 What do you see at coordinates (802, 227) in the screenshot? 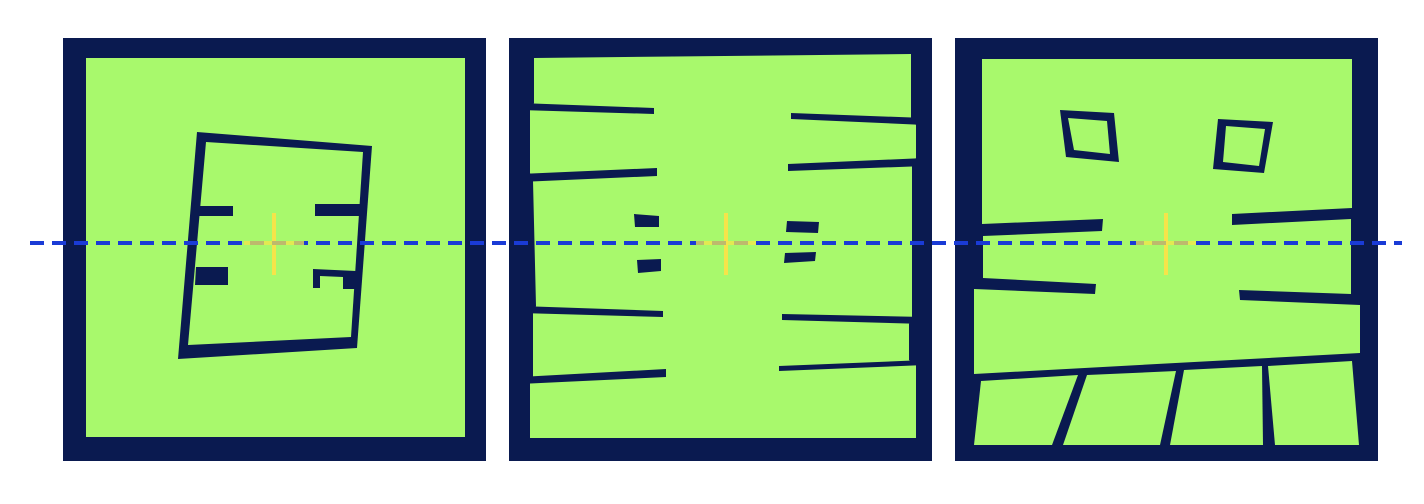
I see `panel-2-obstacle-right-upper` at bounding box center [802, 227].